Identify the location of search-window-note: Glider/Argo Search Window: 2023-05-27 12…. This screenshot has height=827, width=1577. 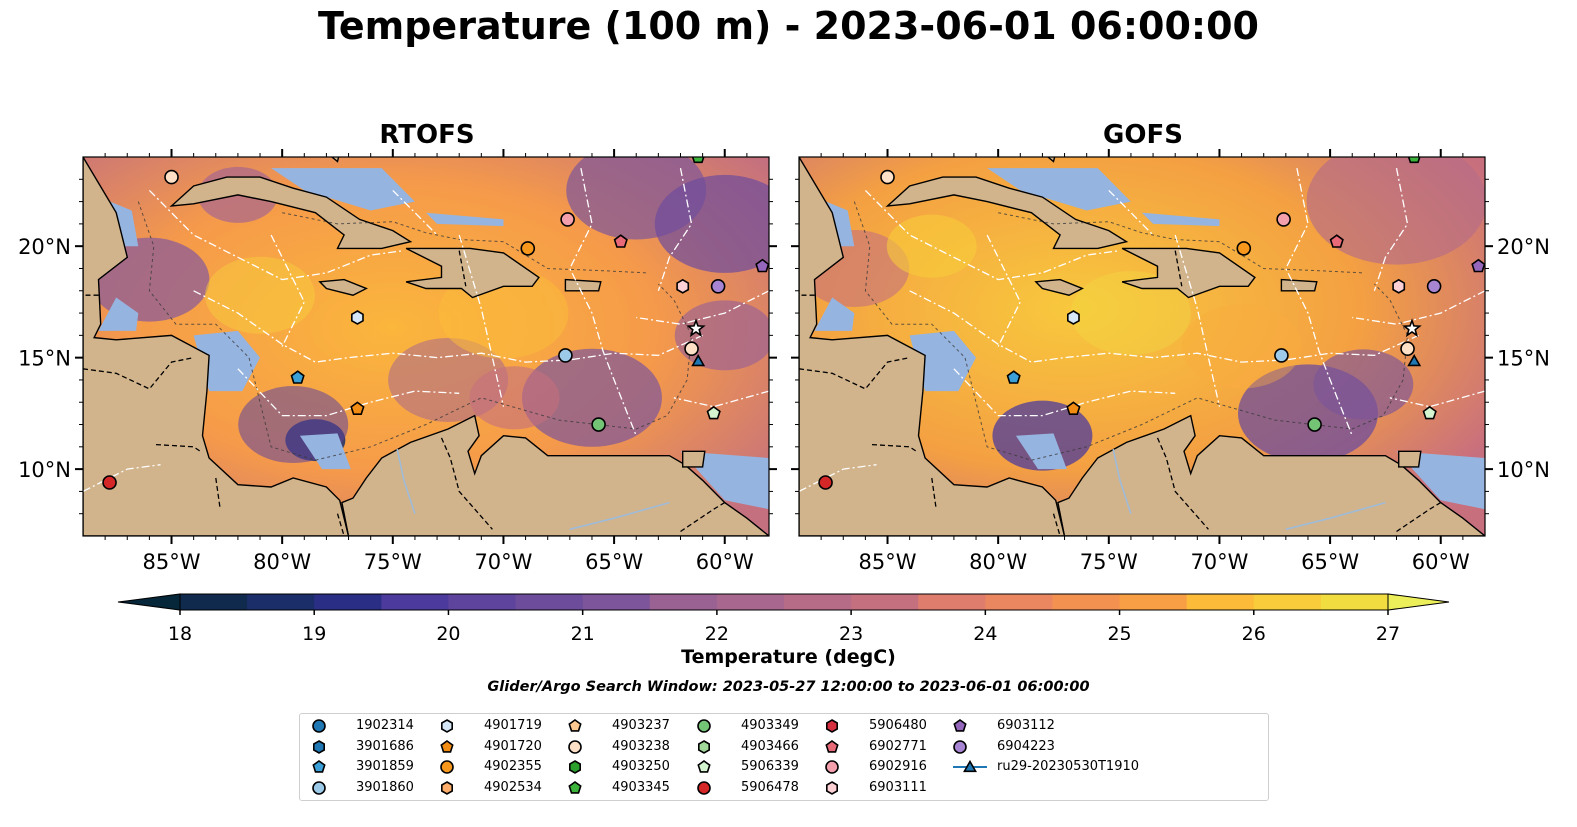
(788, 687).